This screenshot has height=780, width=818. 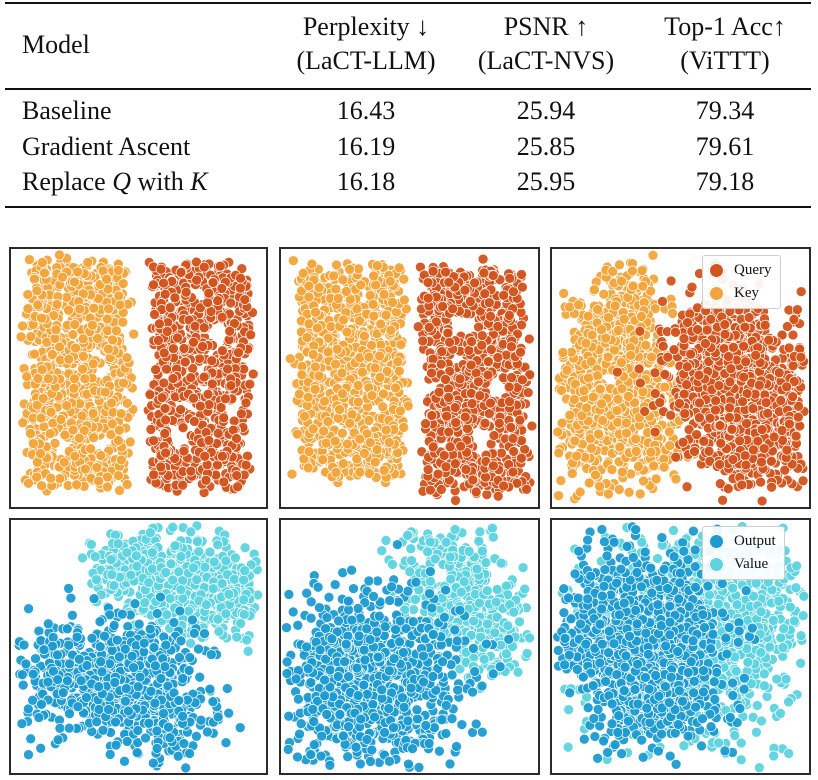 I want to click on header-model: Model, so click(x=56, y=44).